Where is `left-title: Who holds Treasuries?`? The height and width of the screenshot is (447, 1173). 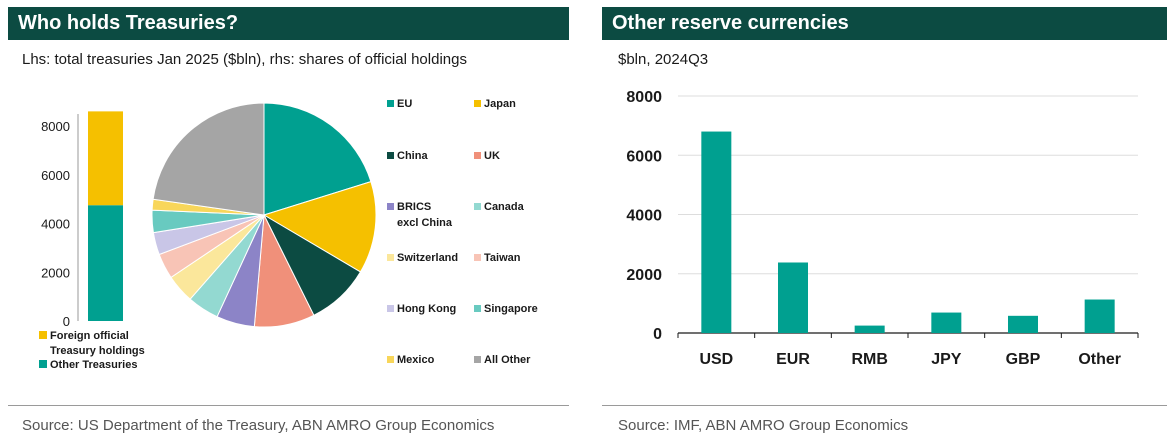 left-title: Who holds Treasuries? is located at coordinates (288, 23).